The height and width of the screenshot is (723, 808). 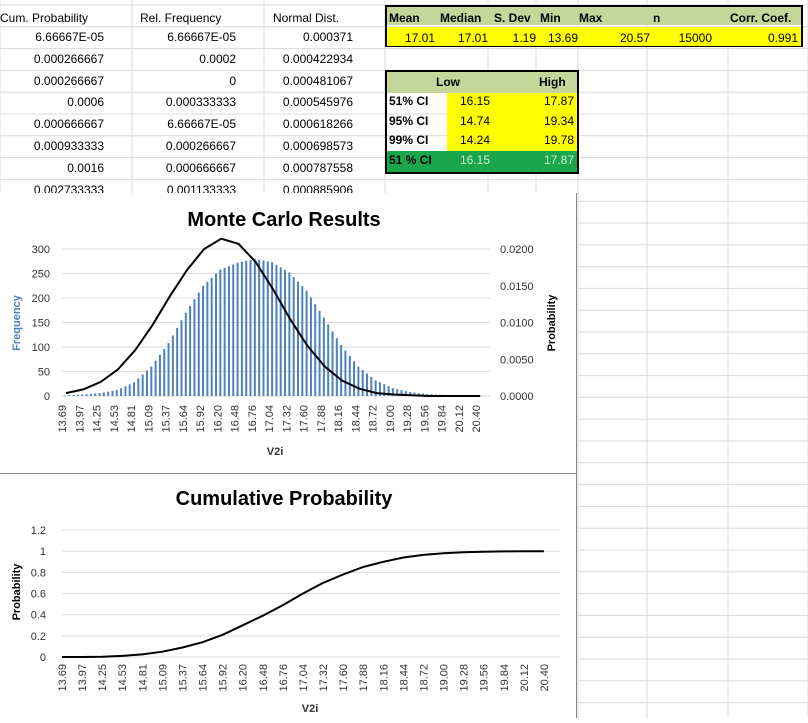 What do you see at coordinates (404, 678) in the screenshot?
I see `x-tick-label: 18.44` at bounding box center [404, 678].